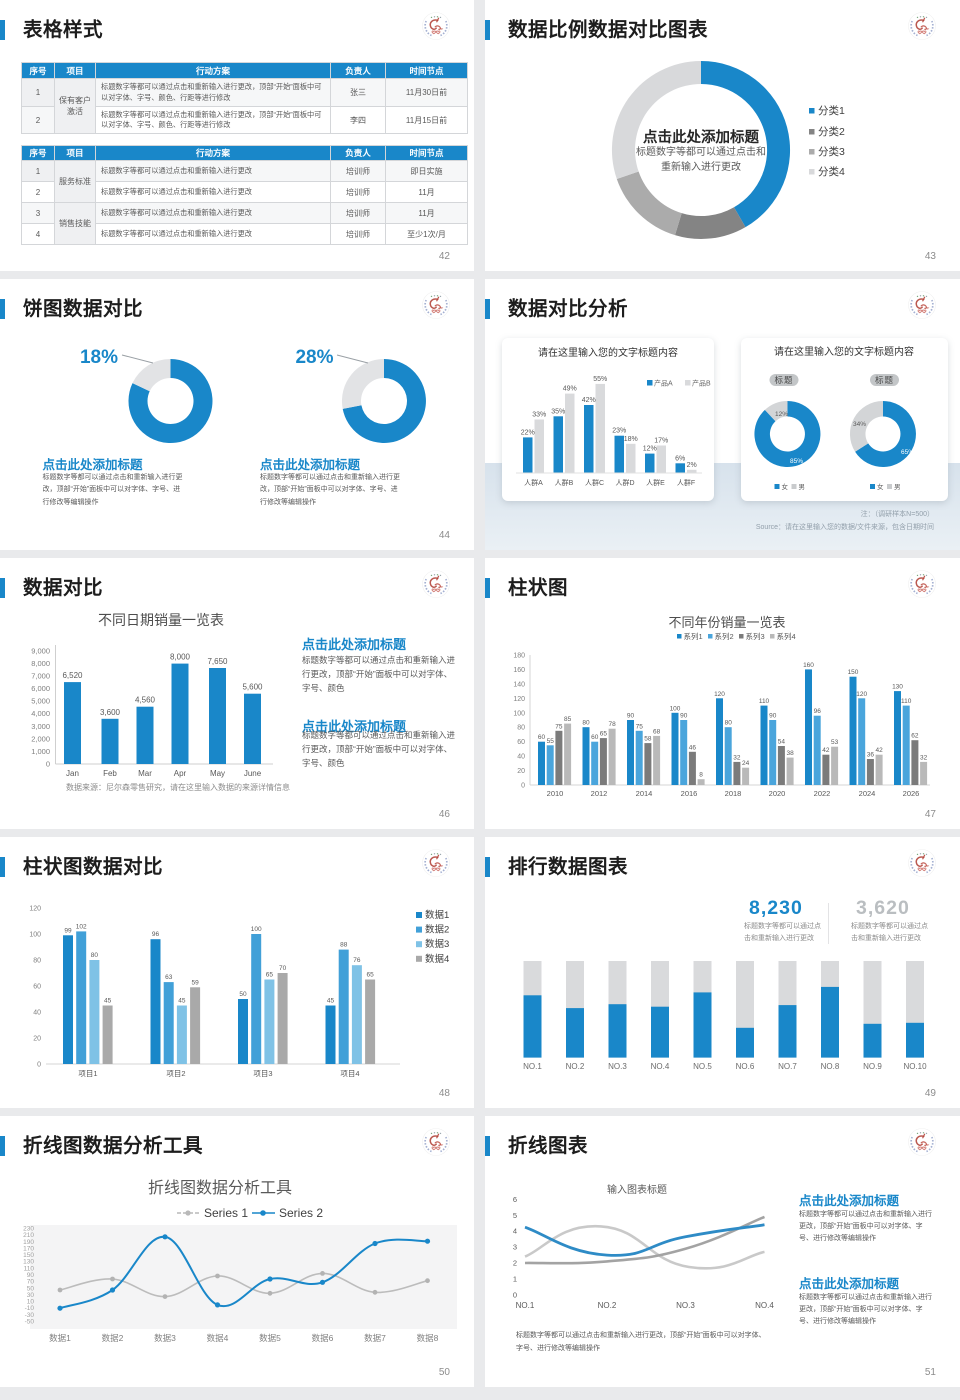 This screenshot has height=1400, width=960. Describe the element at coordinates (30, 1308) in the screenshot. I see `svg-text: -10` at that location.